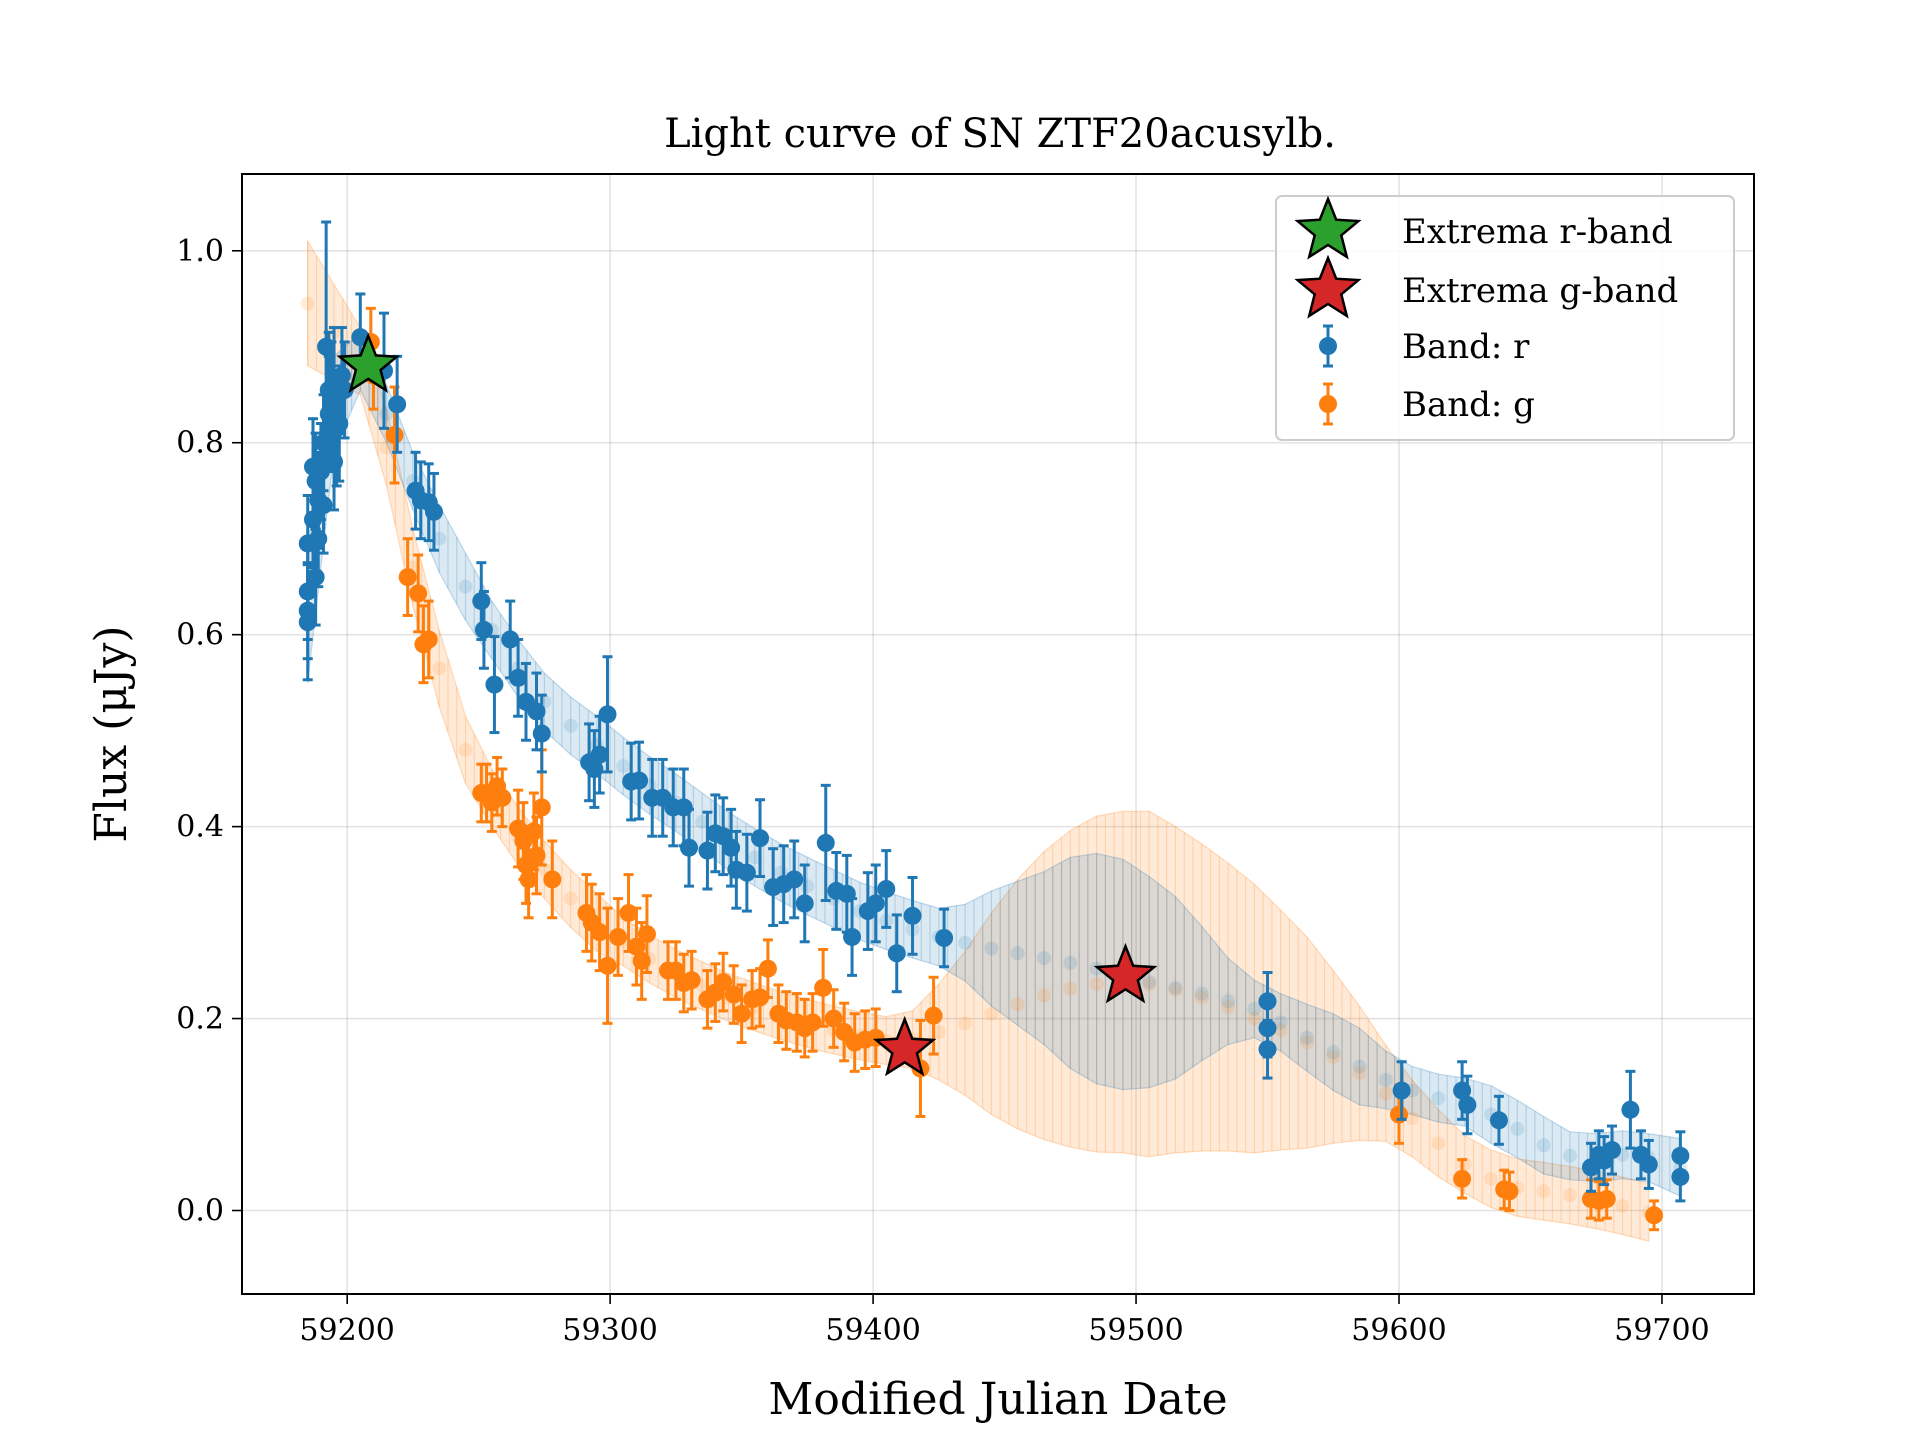  What do you see at coordinates (1398, 1330) in the screenshot?
I see `x-tick-label: 59600` at bounding box center [1398, 1330].